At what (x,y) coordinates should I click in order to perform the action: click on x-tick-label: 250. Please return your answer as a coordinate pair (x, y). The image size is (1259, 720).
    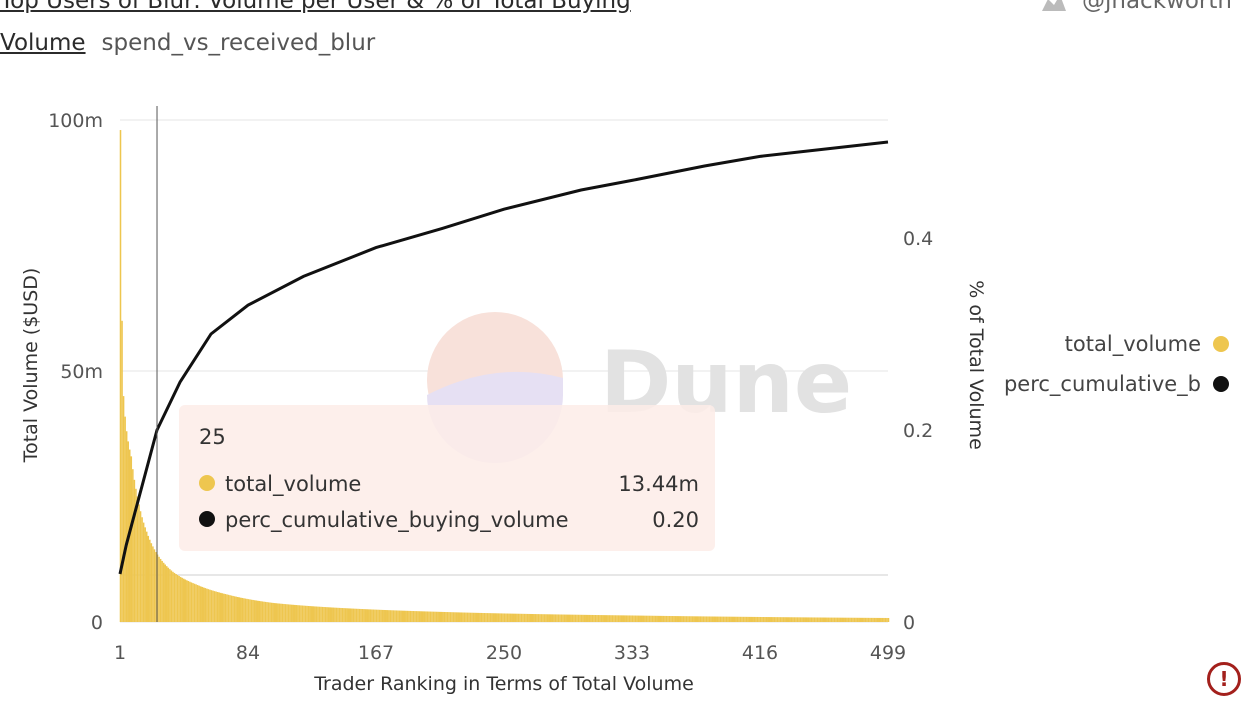
    Looking at the image, I should click on (504, 653).